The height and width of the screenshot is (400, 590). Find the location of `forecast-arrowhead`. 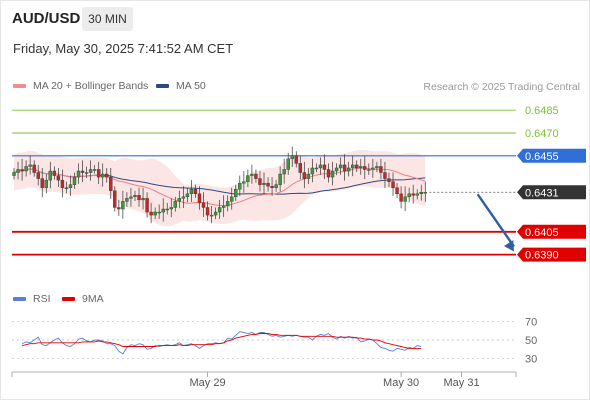

forecast-arrowhead is located at coordinates (508, 246).